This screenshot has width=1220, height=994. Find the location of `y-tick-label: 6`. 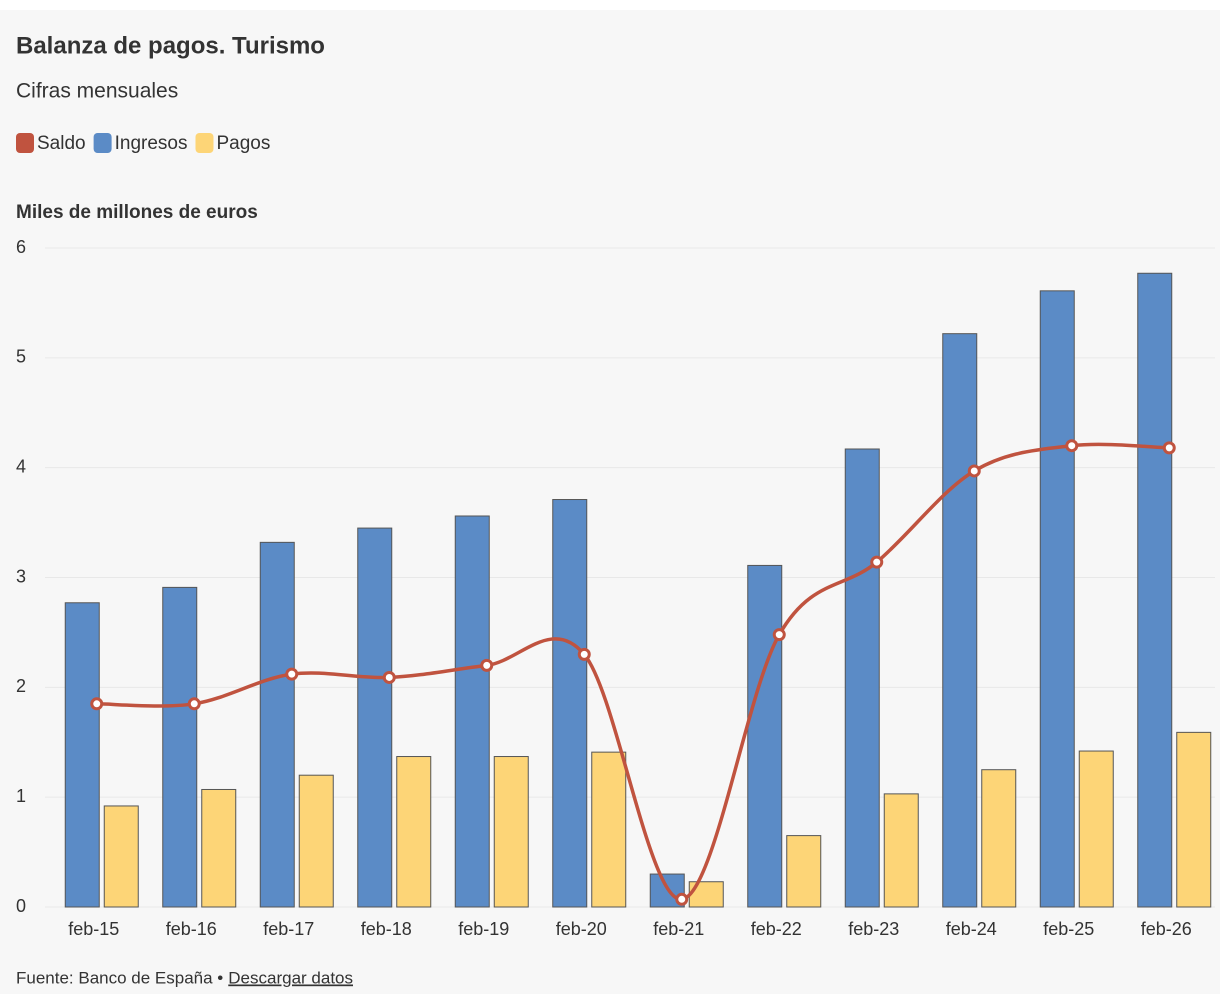

y-tick-label: 6 is located at coordinates (21, 247).